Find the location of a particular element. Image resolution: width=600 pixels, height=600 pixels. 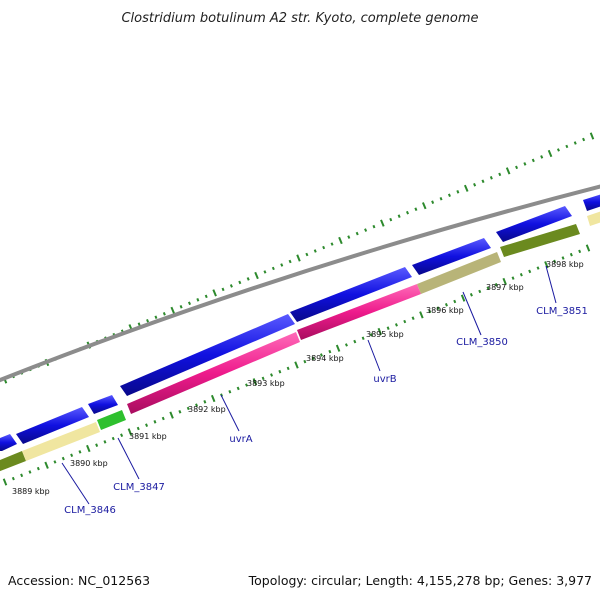

gene-label-uvrb: uvrB is located at coordinates (384, 379).